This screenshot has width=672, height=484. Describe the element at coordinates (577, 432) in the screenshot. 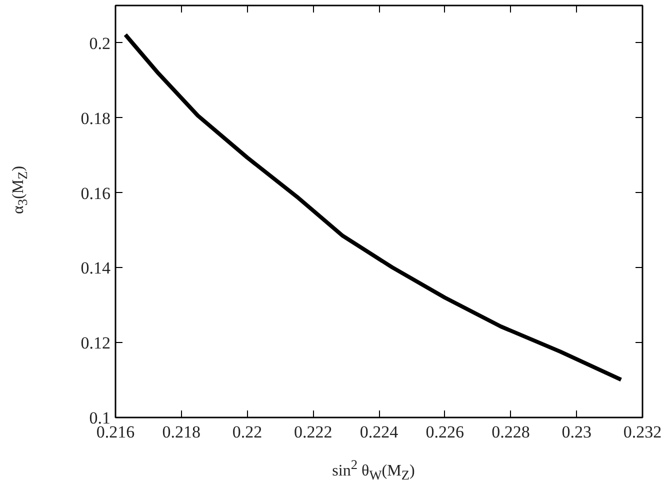

I see `x-tick-label: 0.23` at that location.